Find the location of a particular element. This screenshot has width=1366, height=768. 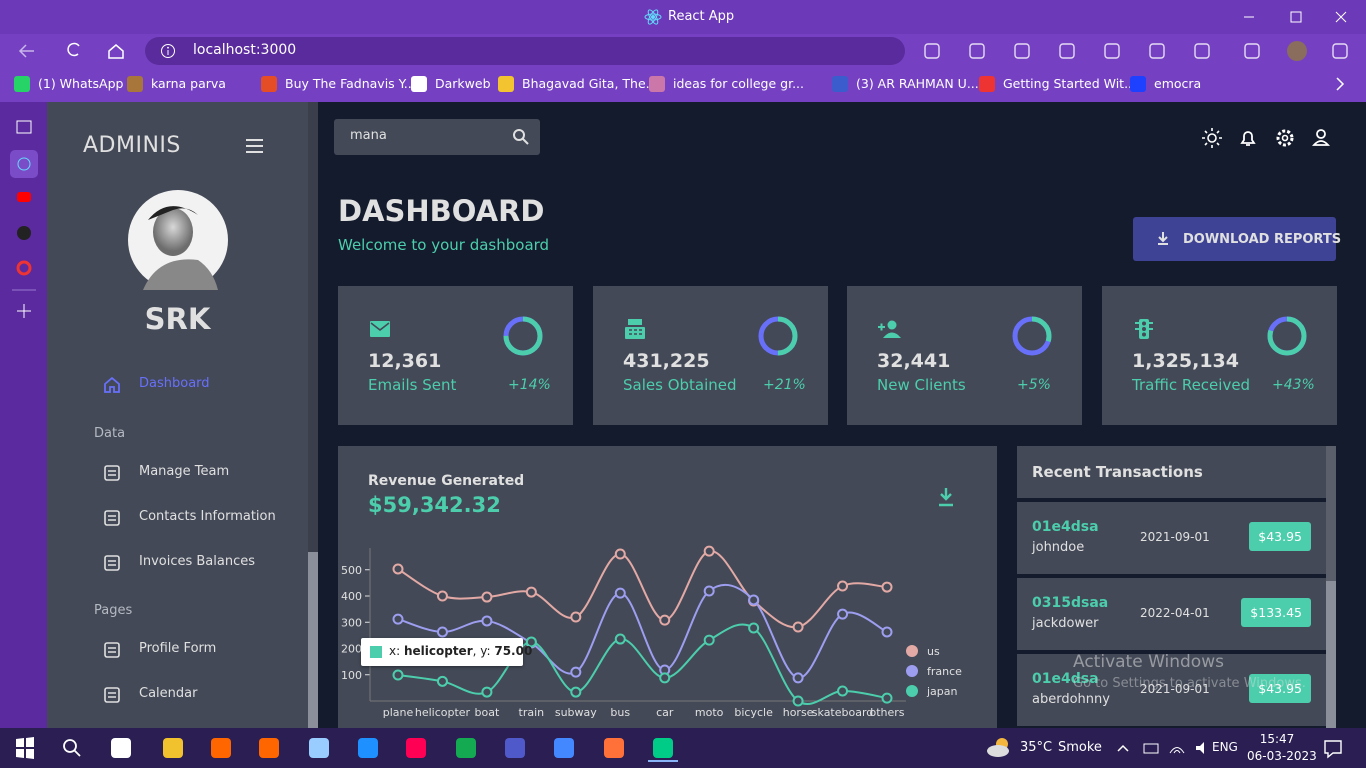

transaction-cost: $43.95 is located at coordinates (1280, 536).